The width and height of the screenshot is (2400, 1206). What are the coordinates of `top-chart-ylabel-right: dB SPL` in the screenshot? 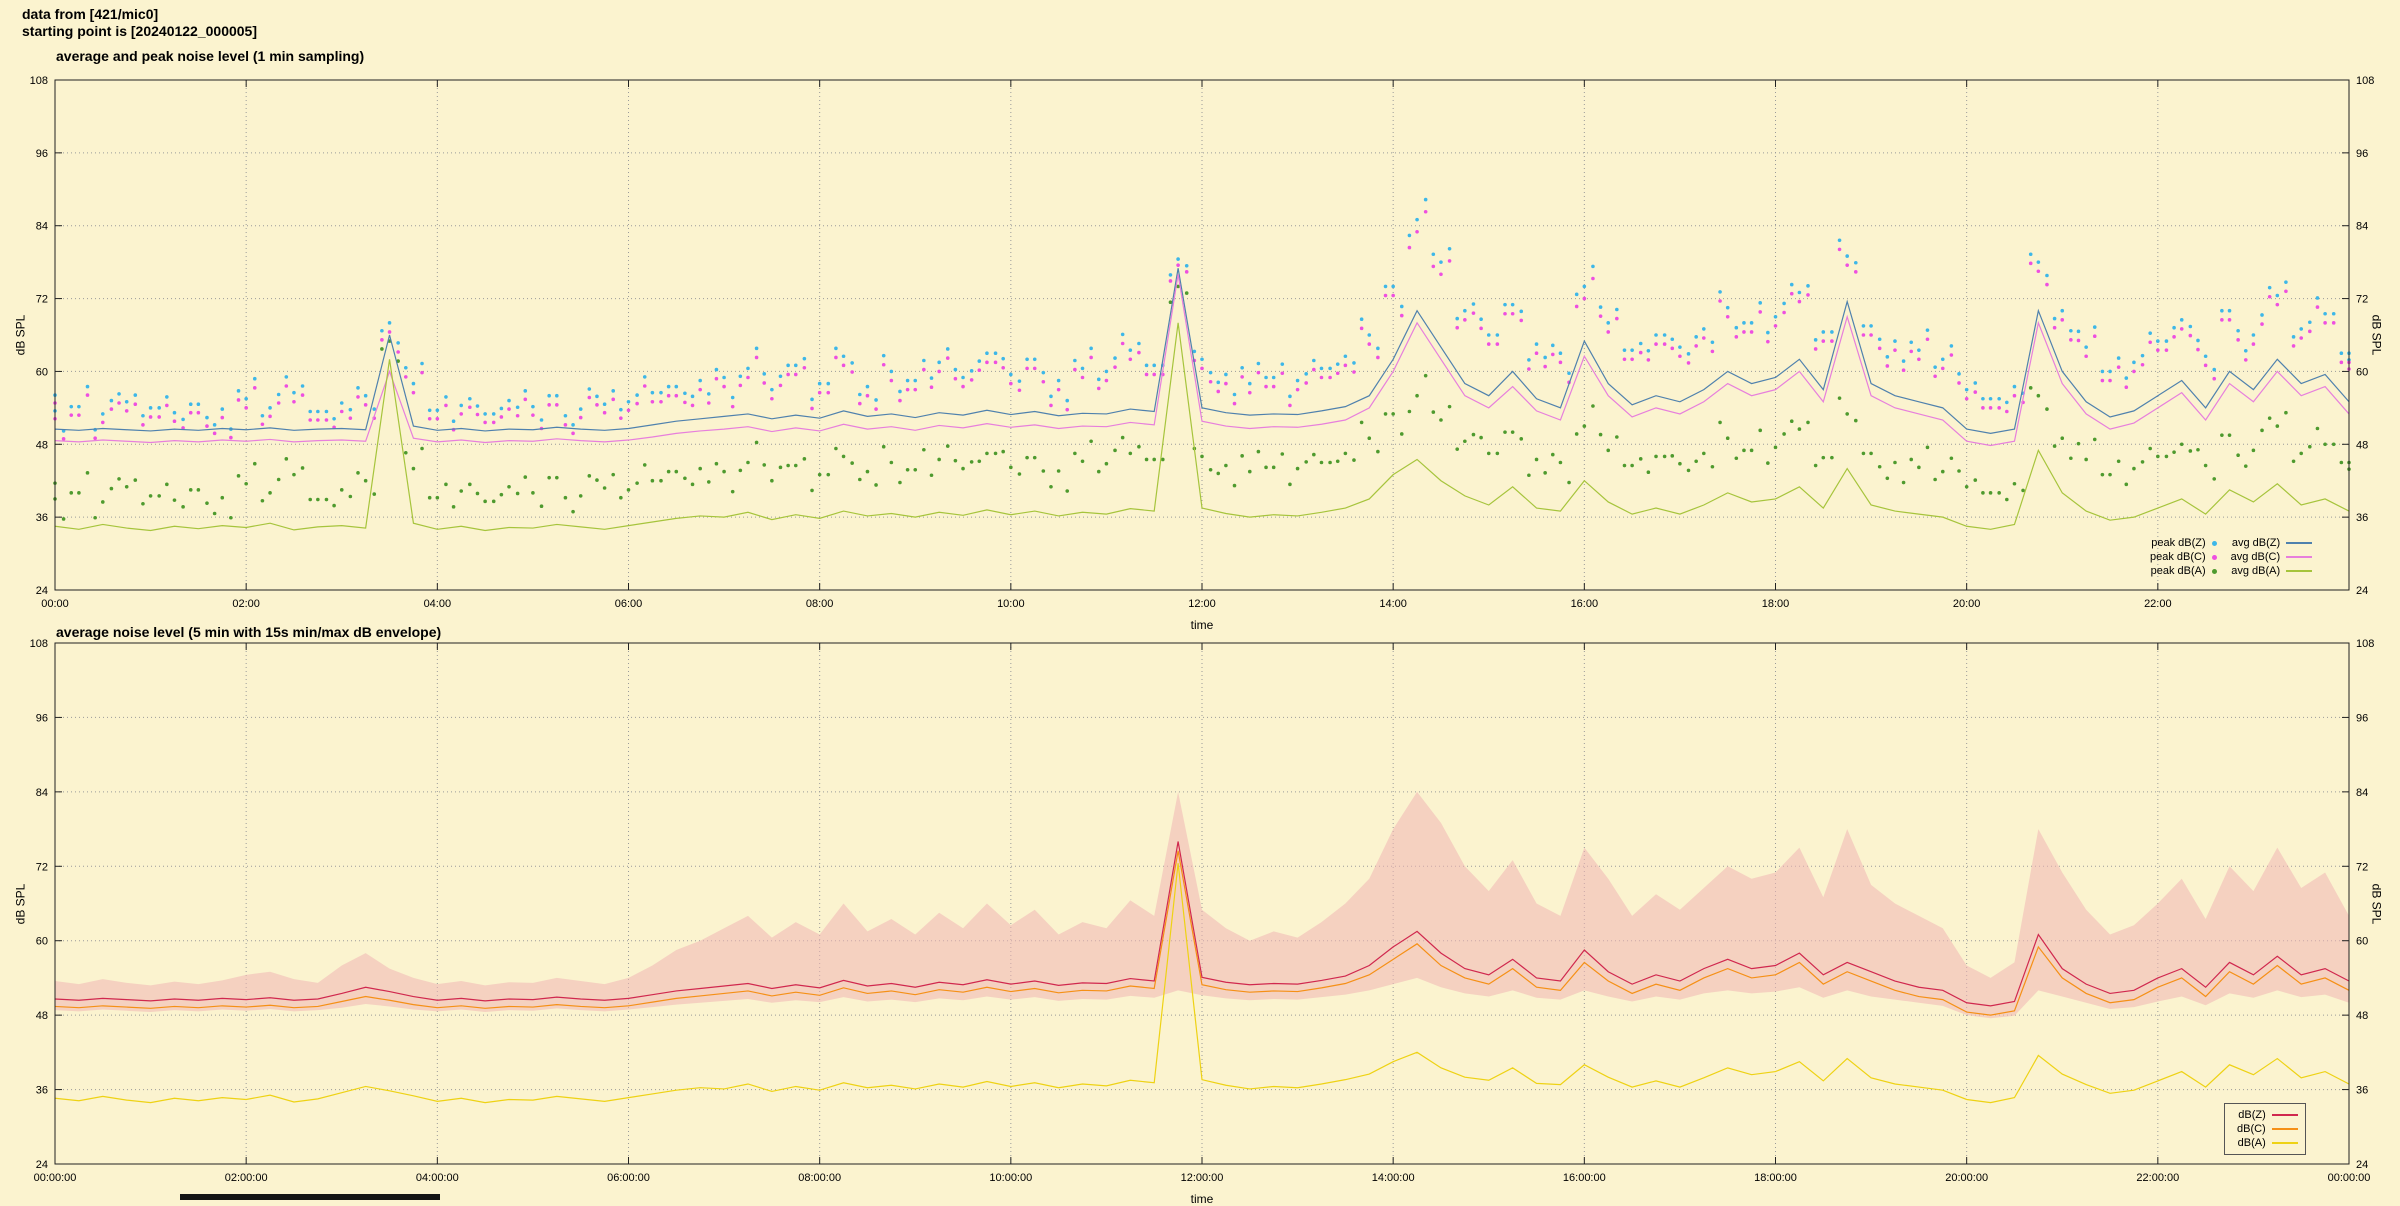 It's located at (2376, 335).